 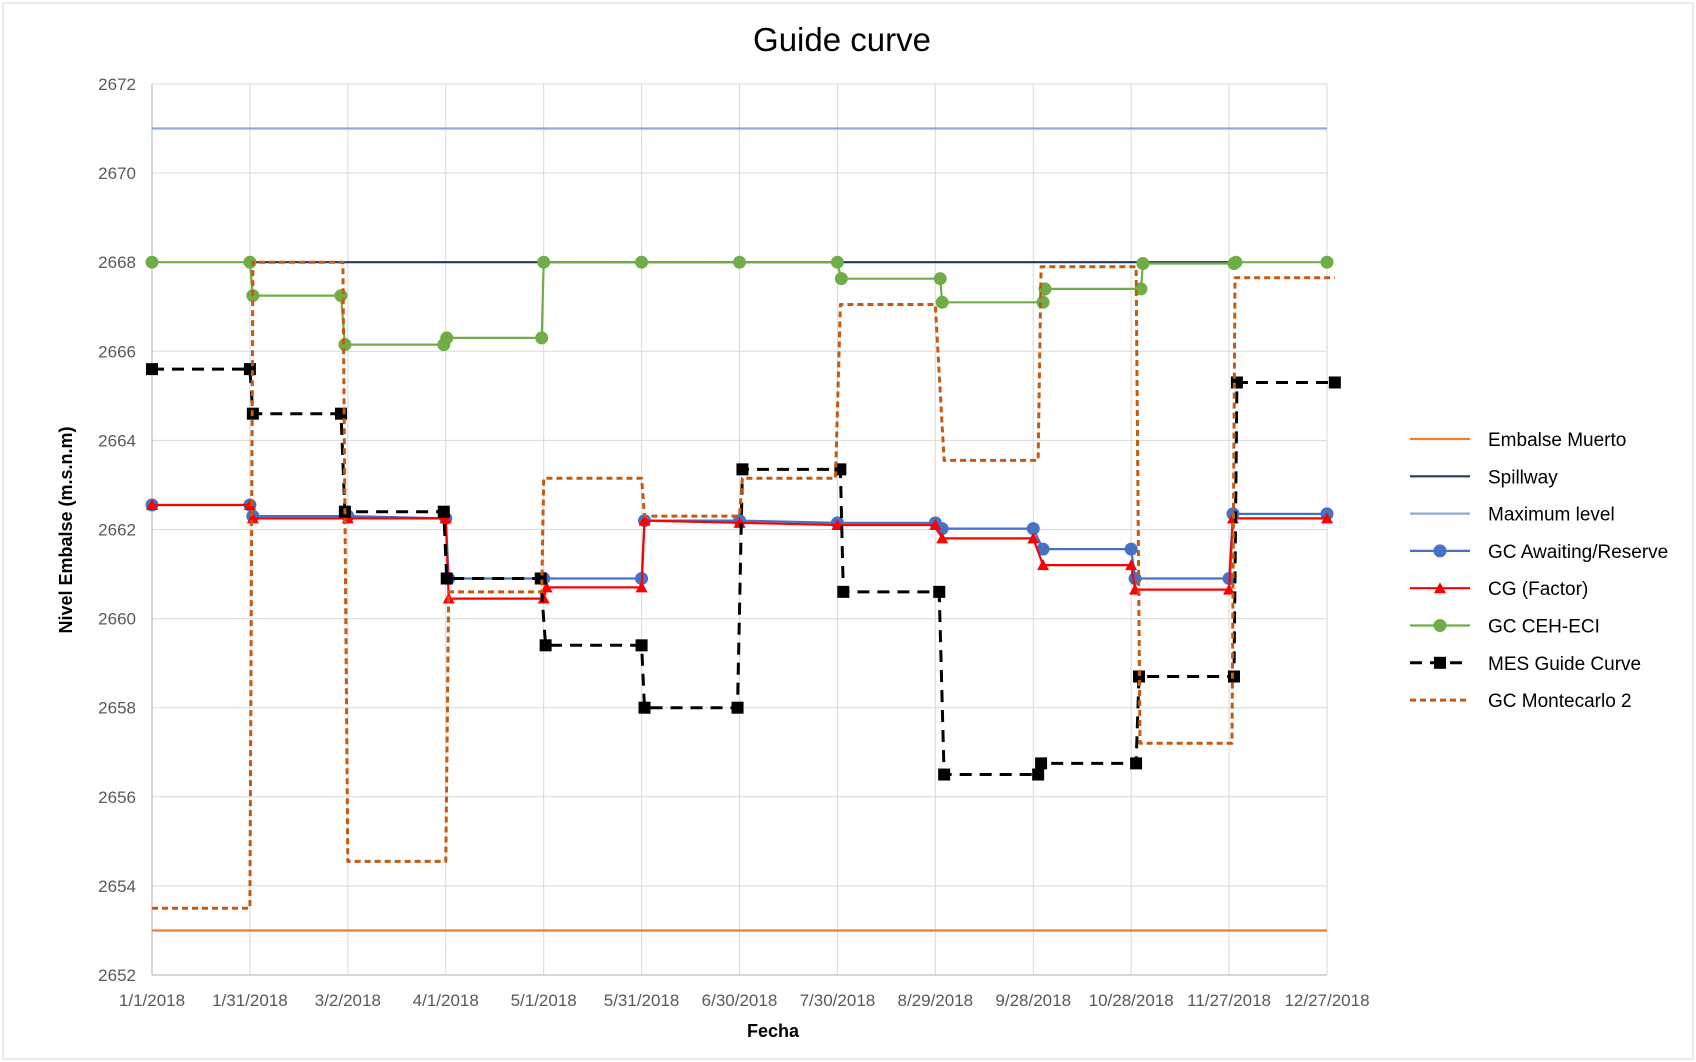 What do you see at coordinates (1538, 589) in the screenshot?
I see `legend-label-cg-factor: CG (Factor)` at bounding box center [1538, 589].